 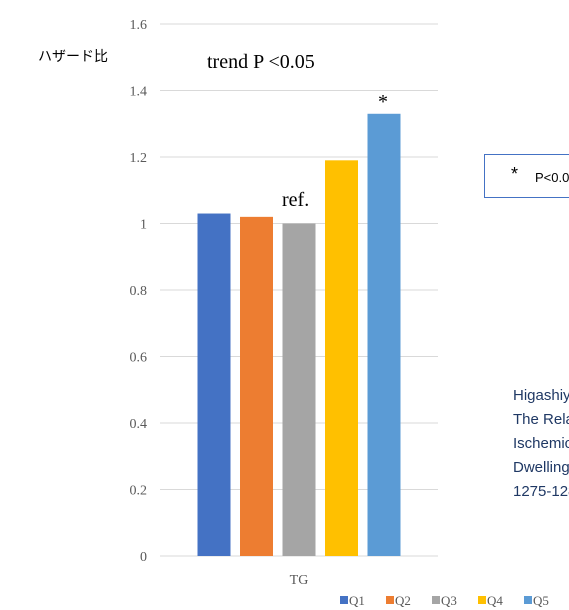 I want to click on trend-annotation: trend P <0.05, so click(x=261, y=62).